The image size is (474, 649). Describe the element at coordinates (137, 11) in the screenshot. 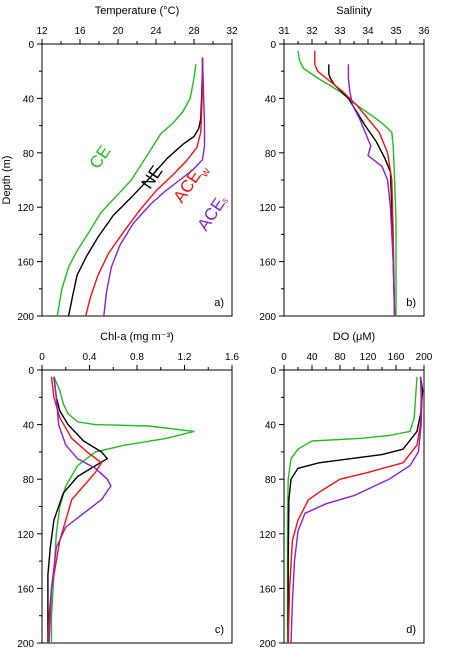

I see `axis-title: Temperature (°C)` at that location.